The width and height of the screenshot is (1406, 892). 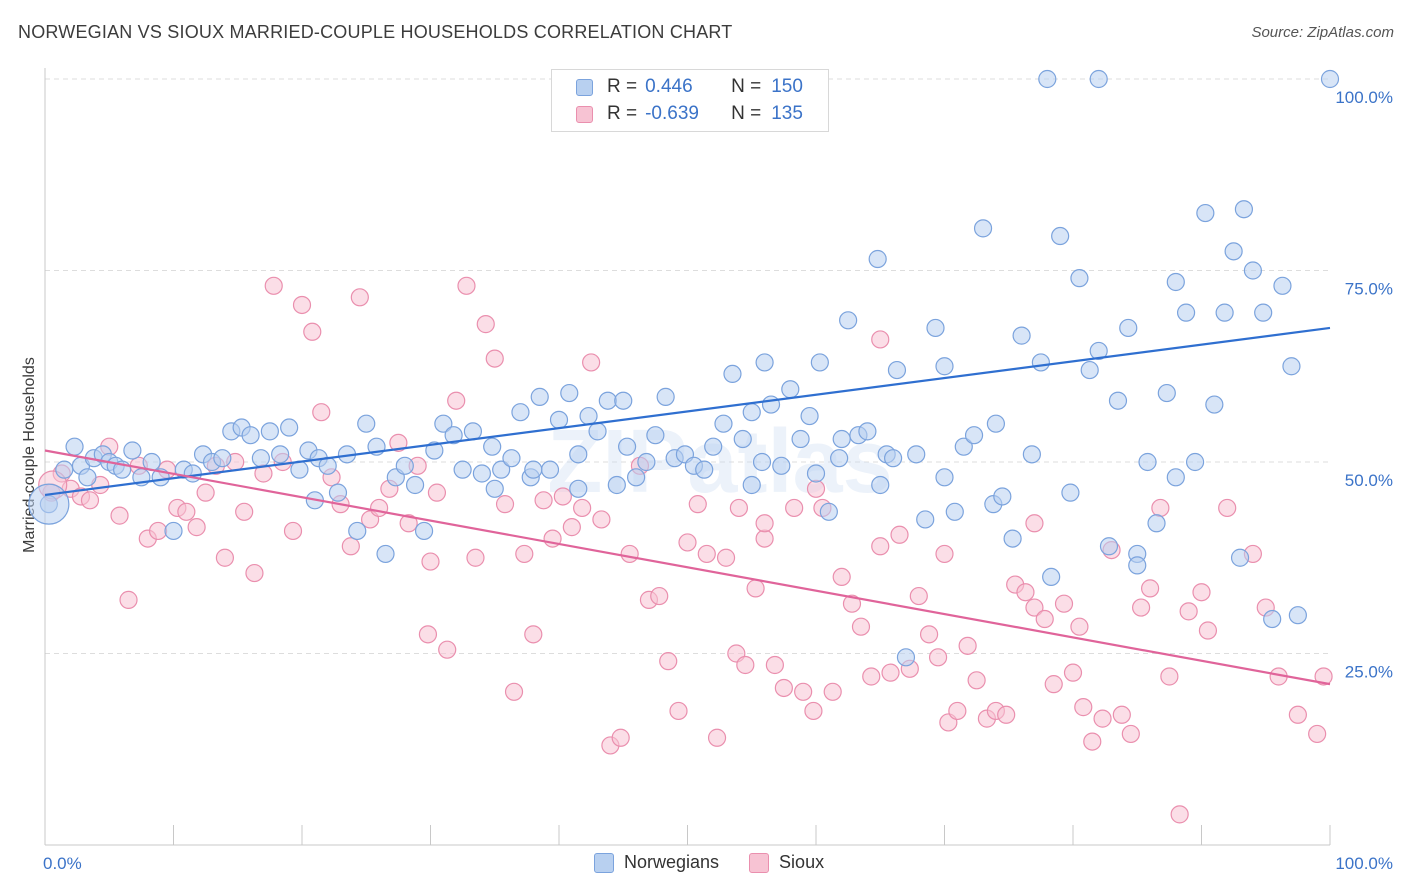 What do you see at coordinates (49, 504) in the screenshot?
I see `norwegian-cluster-point` at bounding box center [49, 504].